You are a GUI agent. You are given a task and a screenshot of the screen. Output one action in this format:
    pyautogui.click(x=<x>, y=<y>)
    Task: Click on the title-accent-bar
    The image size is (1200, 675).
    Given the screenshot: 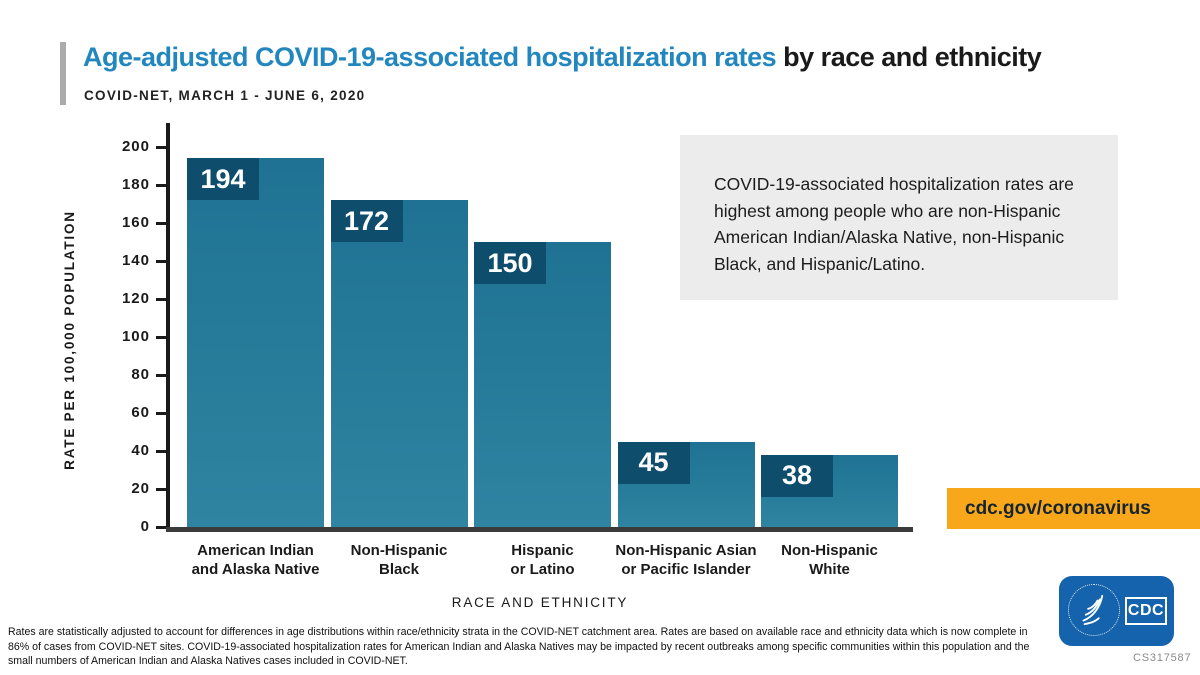 What is the action you would take?
    pyautogui.click(x=63, y=73)
    